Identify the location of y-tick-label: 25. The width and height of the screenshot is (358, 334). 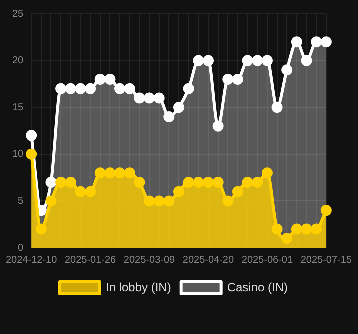
(18, 14).